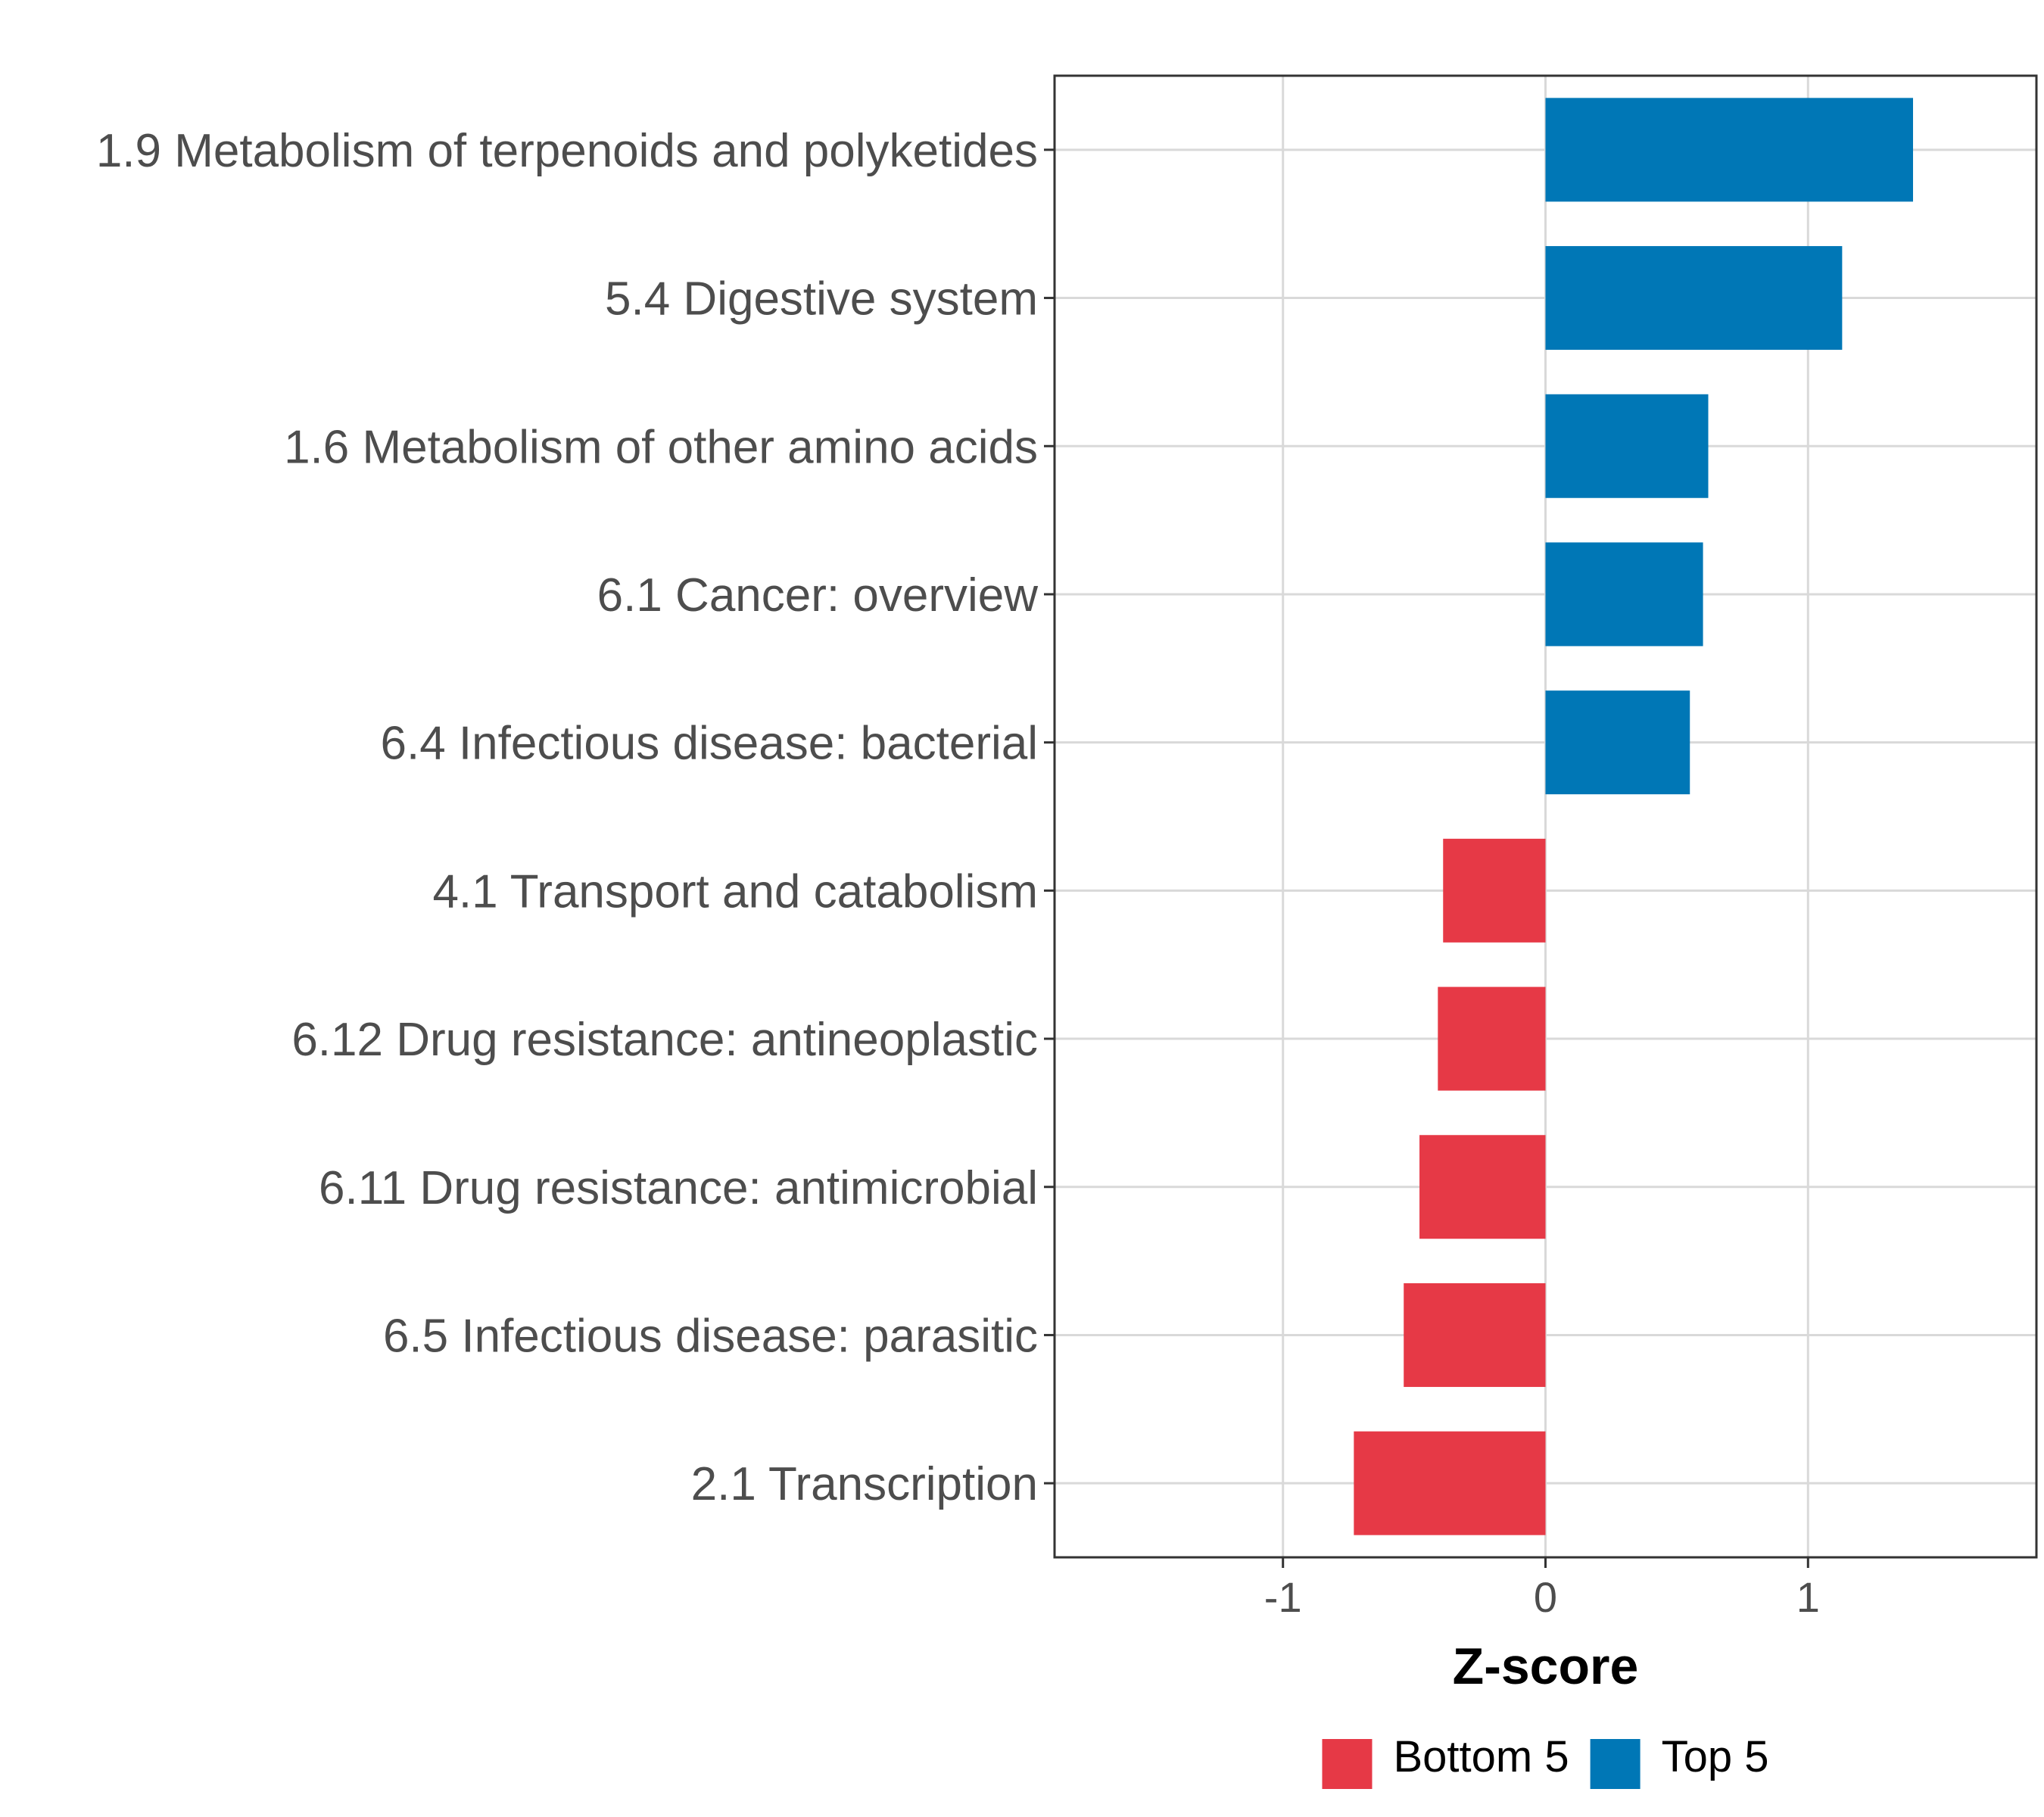 The height and width of the screenshot is (1817, 2044). What do you see at coordinates (661, 447) in the screenshot?
I see `category-label: 1.6 Metabolism of other amino acids` at bounding box center [661, 447].